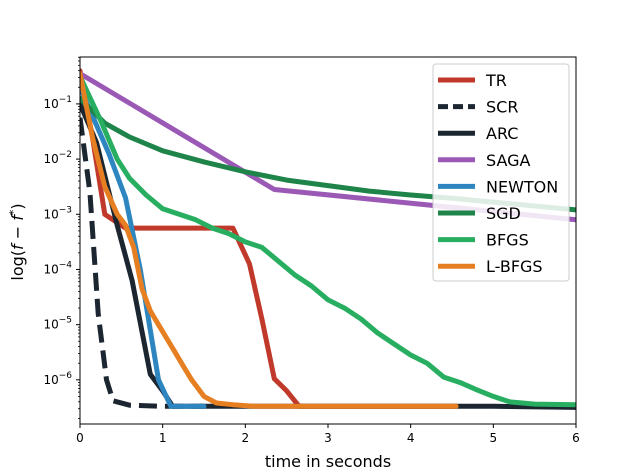 This screenshot has height=476, width=640. What do you see at coordinates (514, 266) in the screenshot?
I see `legend-label-l-bfgs: L-BFGS` at bounding box center [514, 266].